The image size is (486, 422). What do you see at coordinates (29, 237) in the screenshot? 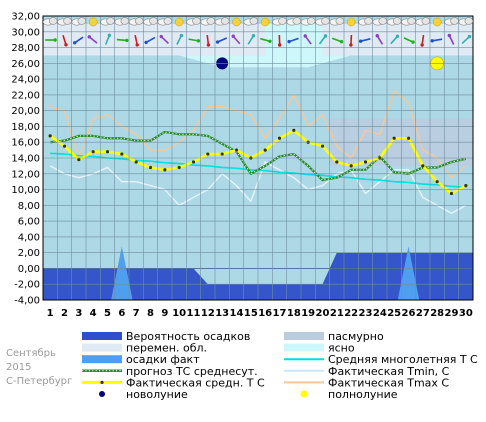
I see `y-tick-label: 4,00` at bounding box center [29, 237].